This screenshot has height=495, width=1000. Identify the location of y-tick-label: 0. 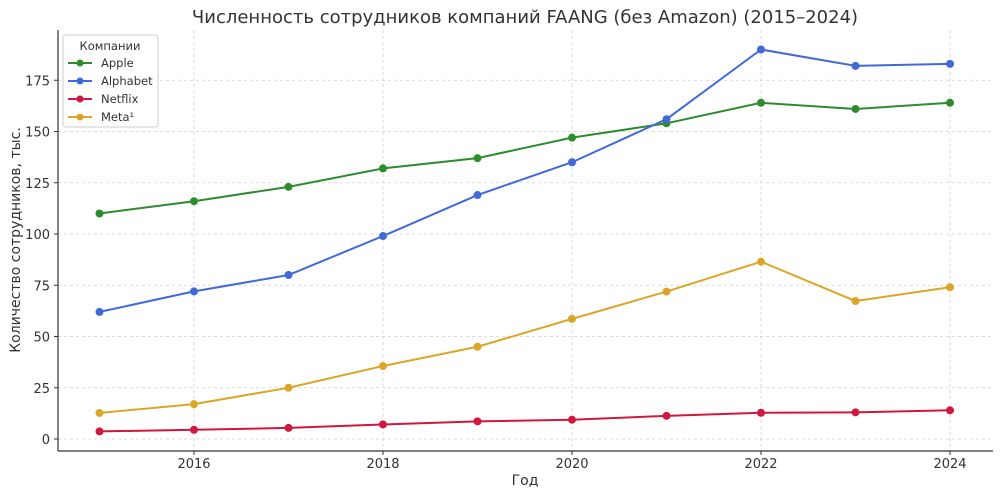
(46, 440).